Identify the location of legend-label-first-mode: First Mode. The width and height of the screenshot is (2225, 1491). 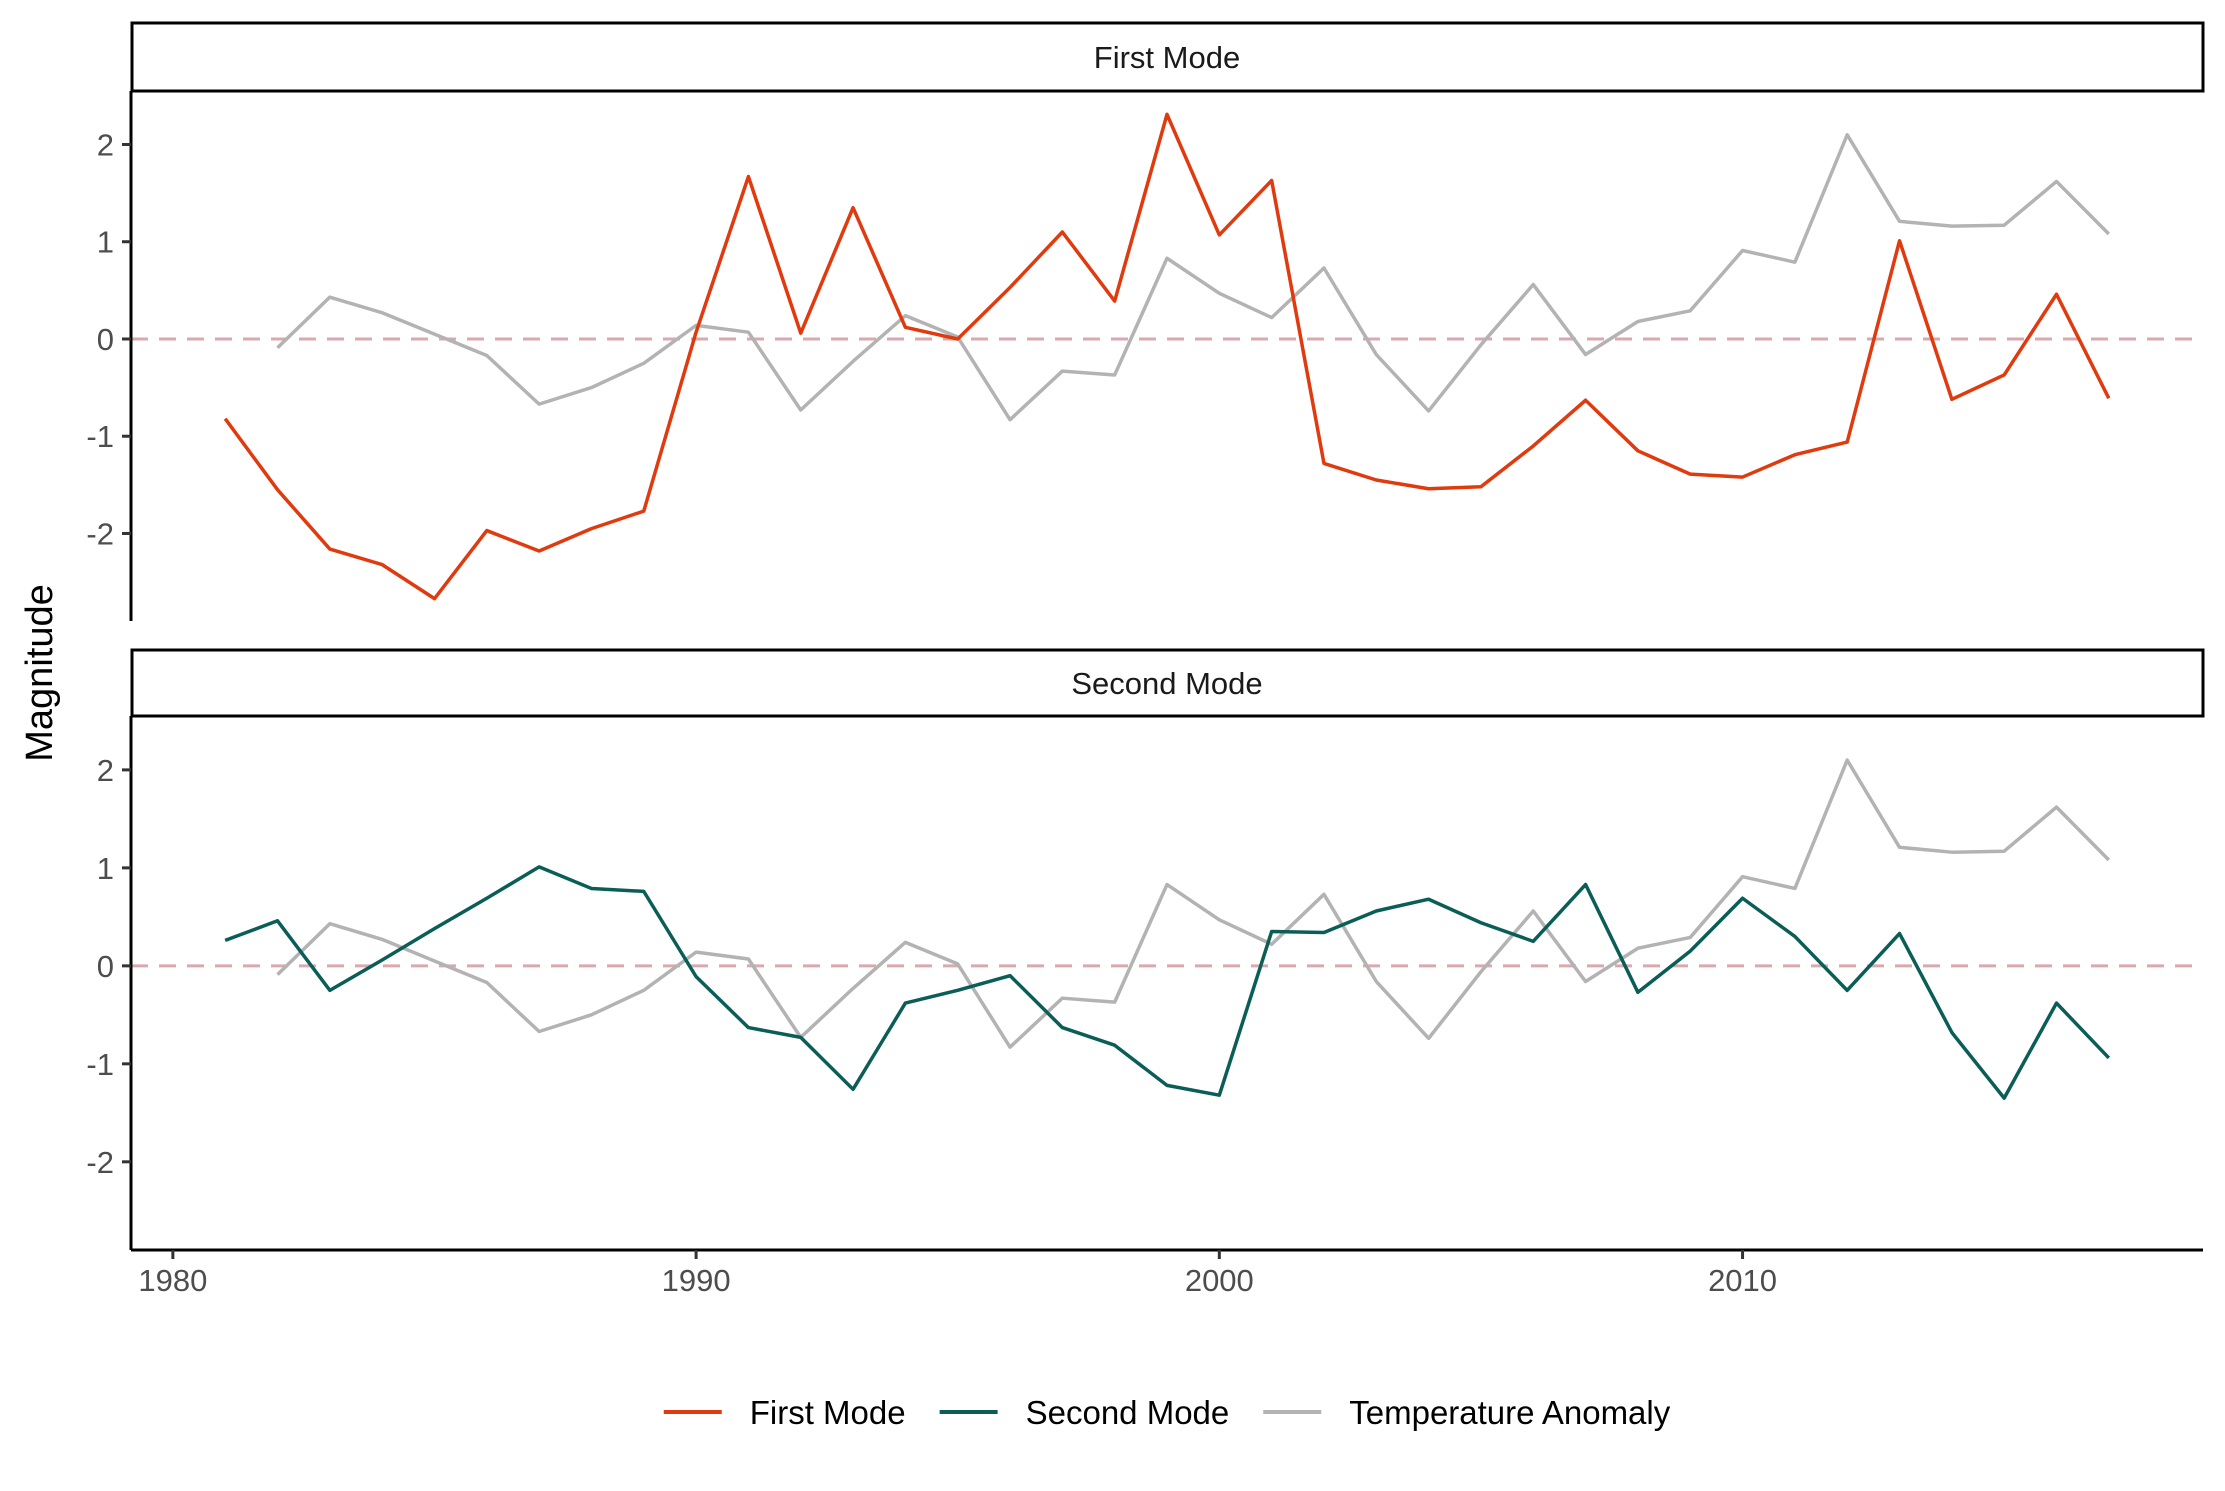
(828, 1412).